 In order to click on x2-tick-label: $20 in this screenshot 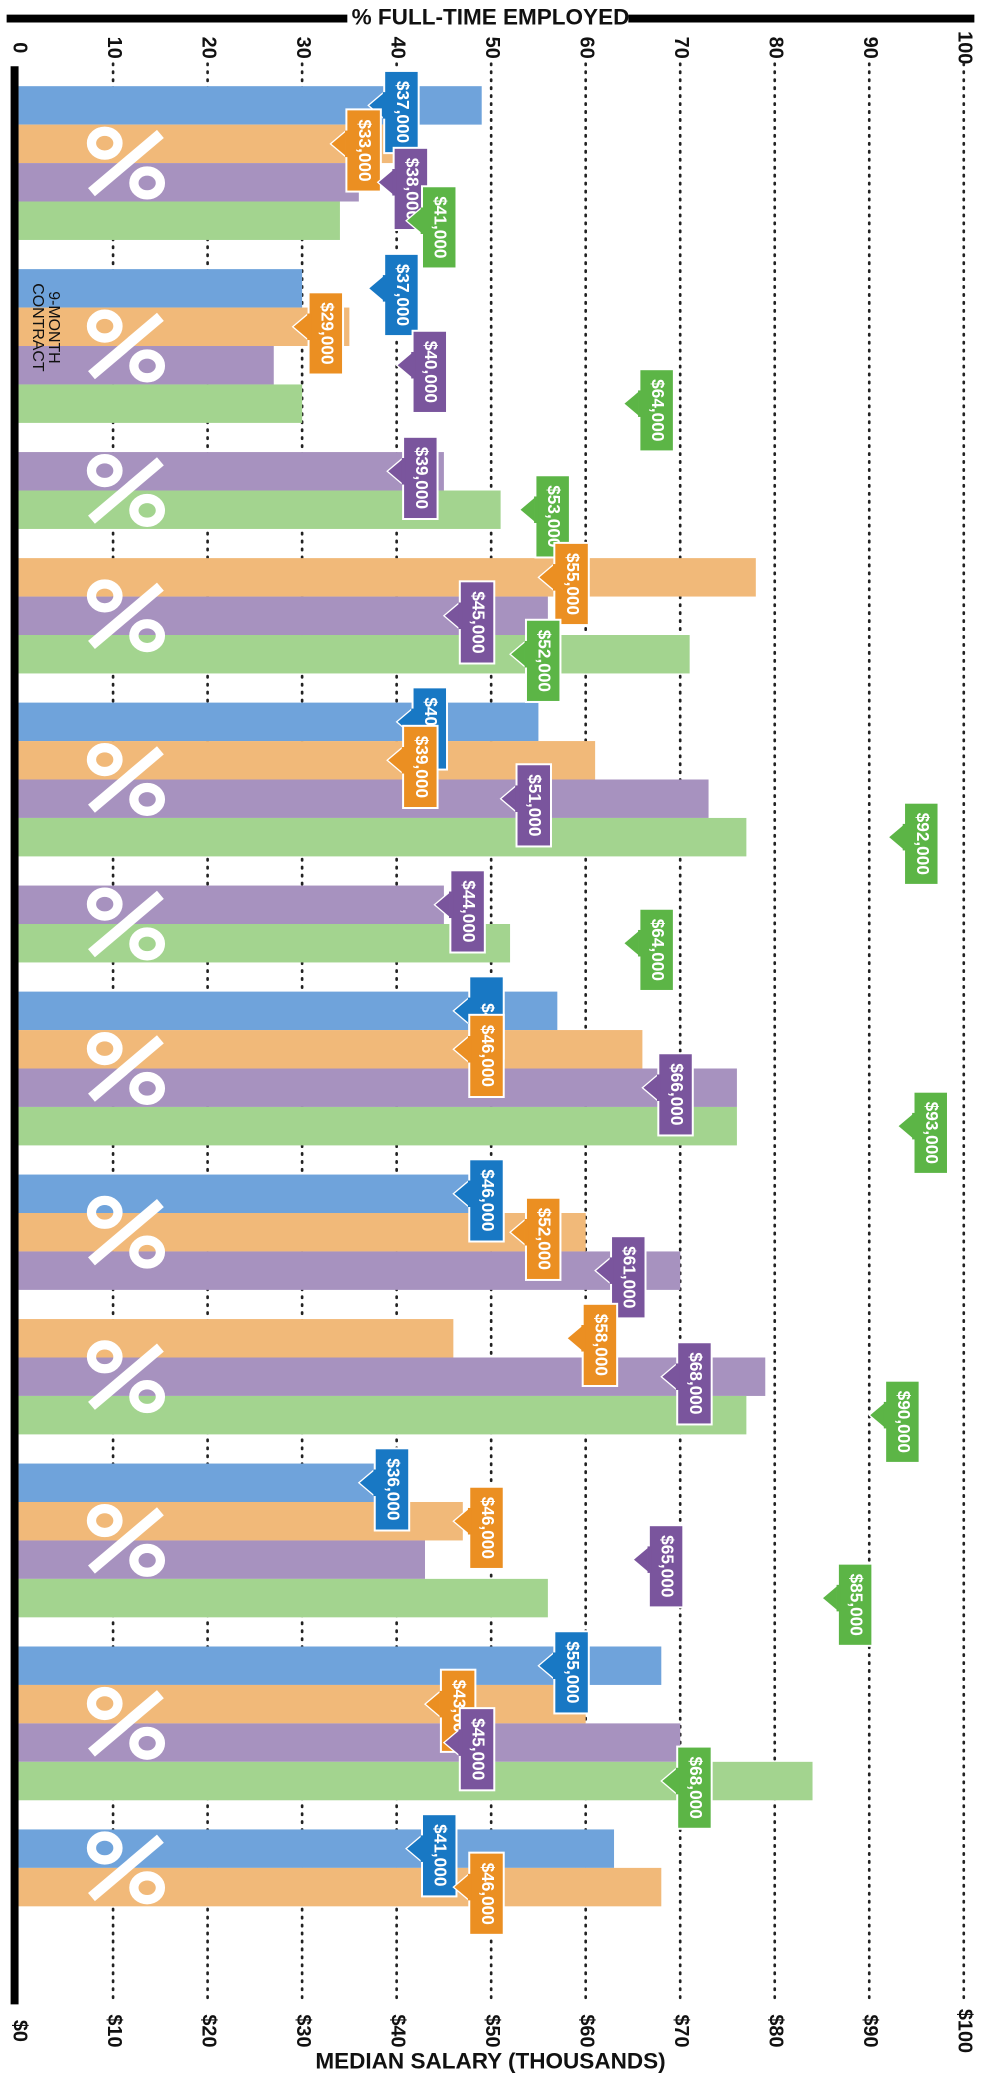, I will do `click(208, 2030)`.